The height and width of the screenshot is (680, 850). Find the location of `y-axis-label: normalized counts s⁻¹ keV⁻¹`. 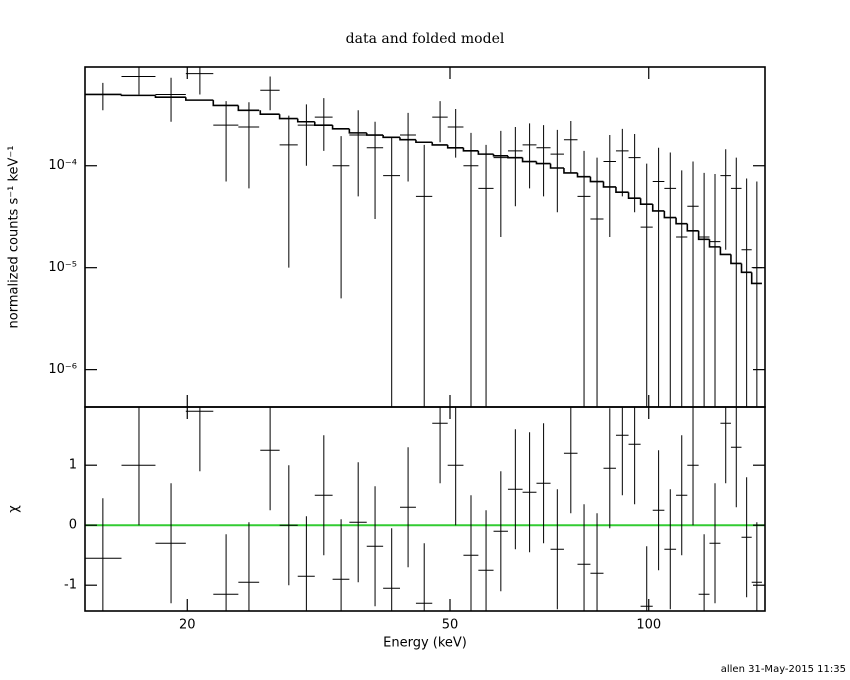

y-axis-label: normalized counts s⁻¹ keV⁻¹ is located at coordinates (14, 237).